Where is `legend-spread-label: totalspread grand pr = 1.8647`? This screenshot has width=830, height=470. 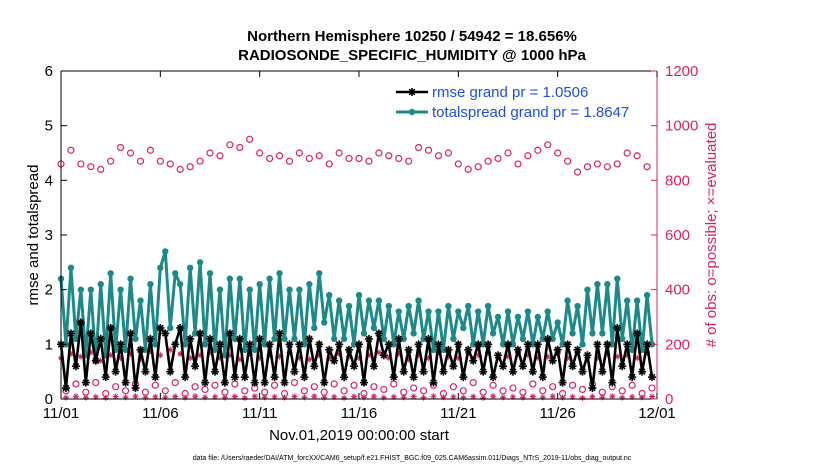
legend-spread-label: totalspread grand pr = 1.8647 is located at coordinates (530, 112).